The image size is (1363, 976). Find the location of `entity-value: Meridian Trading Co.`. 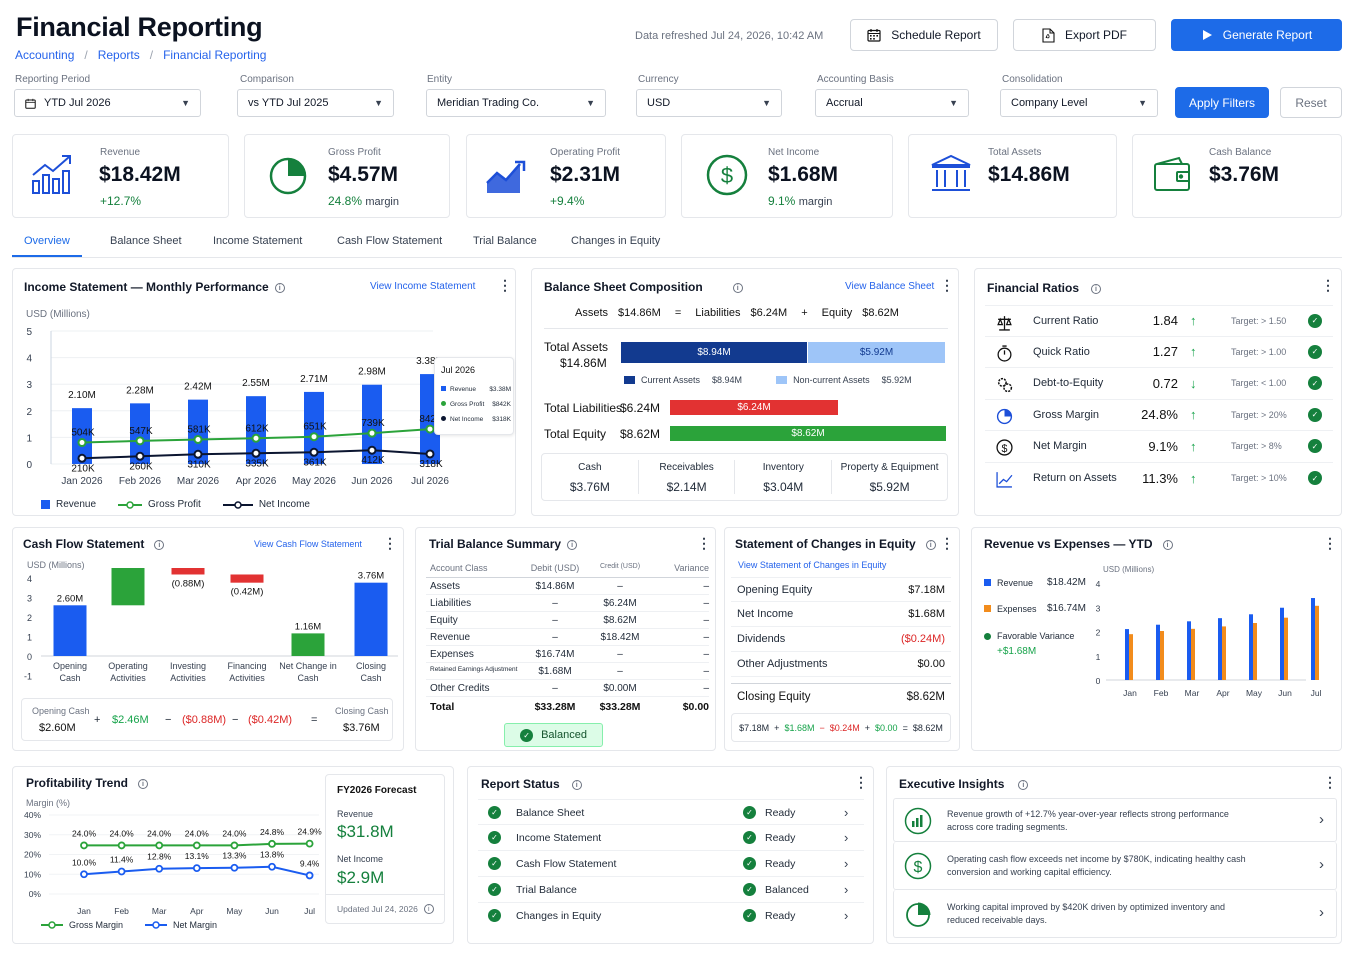

entity-value: Meridian Trading Co. is located at coordinates (488, 103).